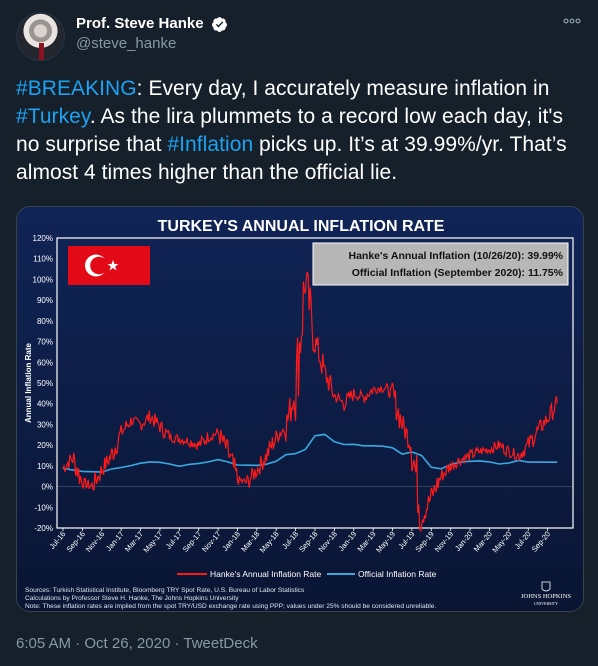 Image resolution: width=598 pixels, height=666 pixels. What do you see at coordinates (301, 226) in the screenshot?
I see `chart-title: TURKEY'S ANNUAL INFLATION RATE` at bounding box center [301, 226].